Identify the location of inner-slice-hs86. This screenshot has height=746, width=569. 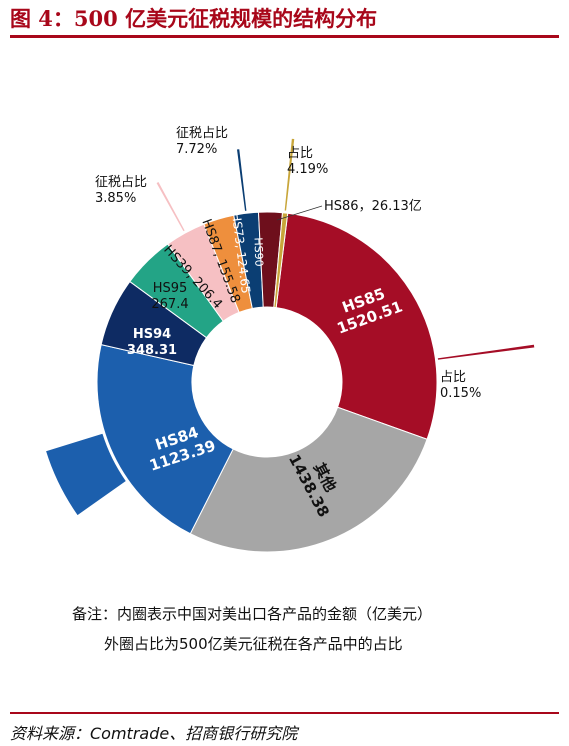
(281, 260).